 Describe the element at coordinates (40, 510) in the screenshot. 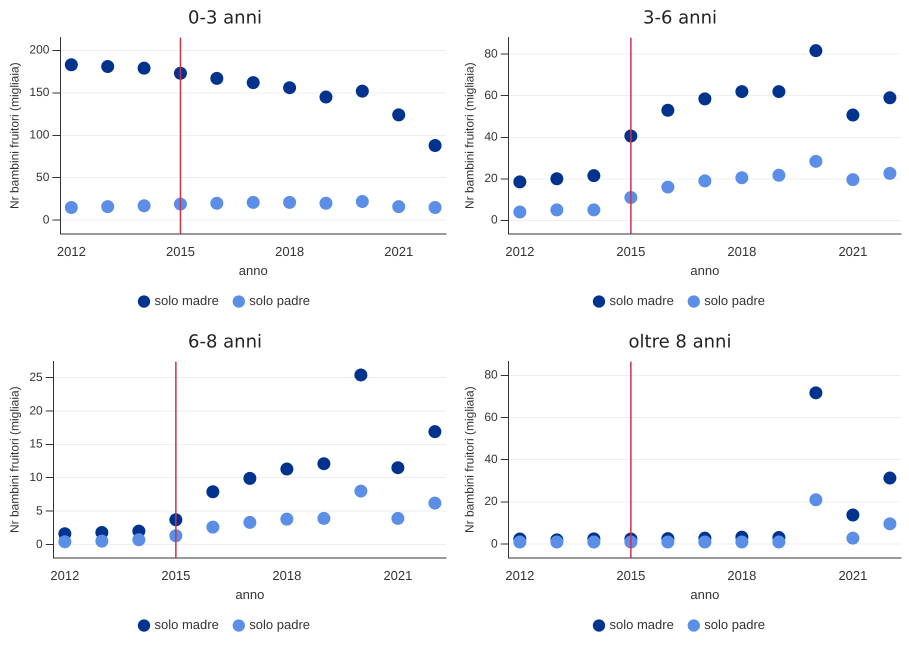

I see `y-tick-label: 5` at that location.